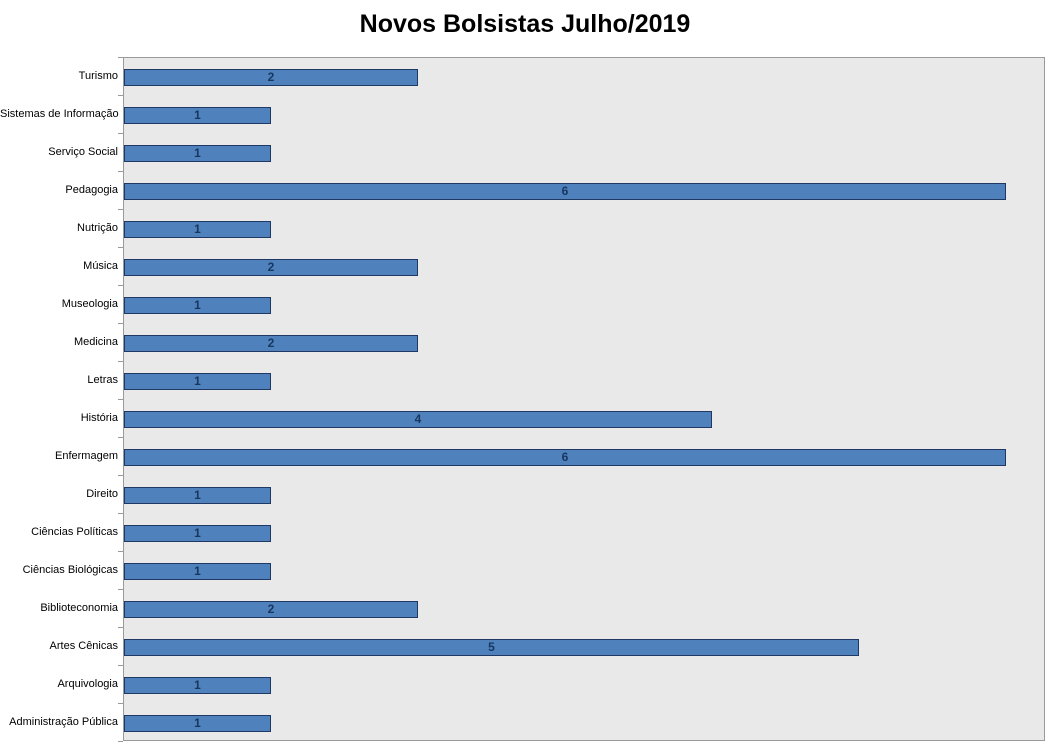 This screenshot has width=1050, height=744. Describe the element at coordinates (86, 456) in the screenshot. I see `category-label: Enfermagem` at that location.